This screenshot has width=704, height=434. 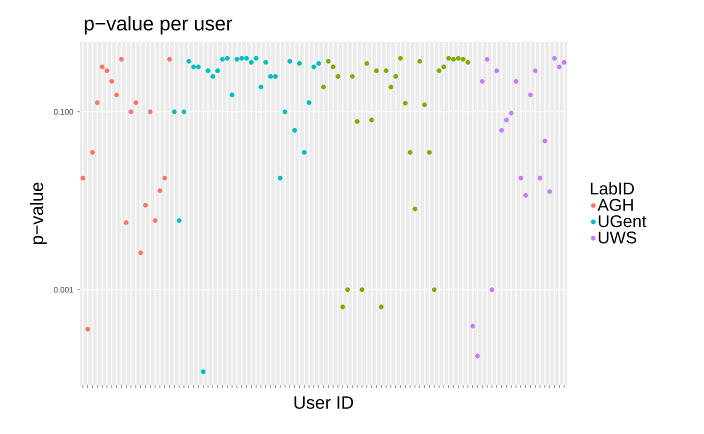 I want to click on y-axis-title: p−value, so click(x=38, y=213).